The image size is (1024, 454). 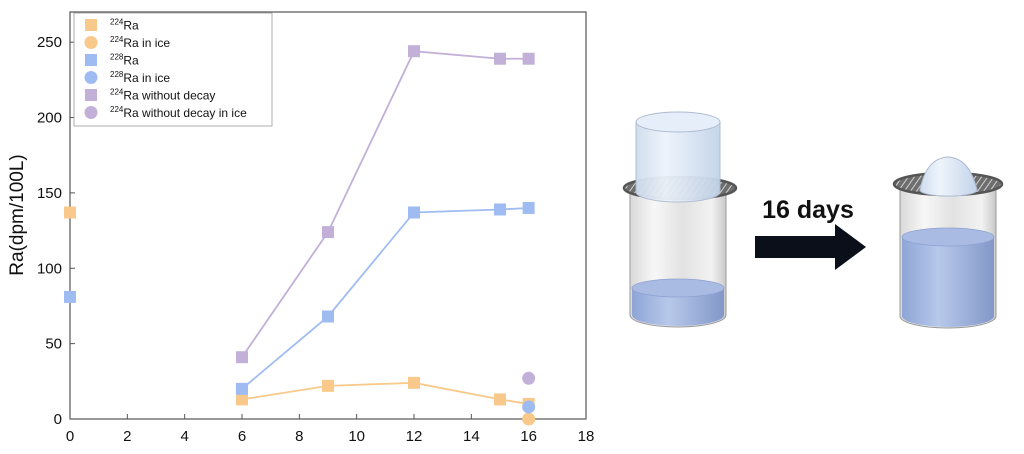 What do you see at coordinates (17, 214) in the screenshot?
I see `y-axis-label: Ra(dpm/100L)` at bounding box center [17, 214].